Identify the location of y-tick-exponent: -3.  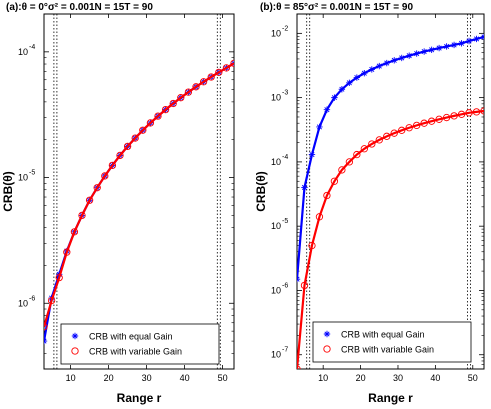
(285, 93).